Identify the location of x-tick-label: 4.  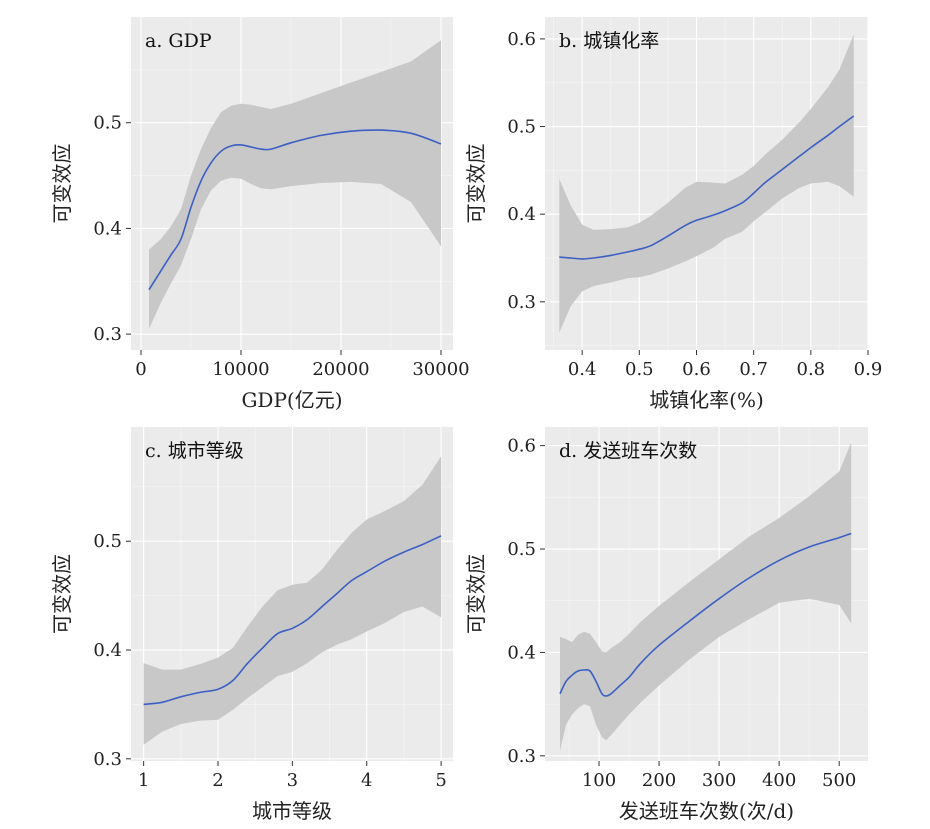
(366, 780).